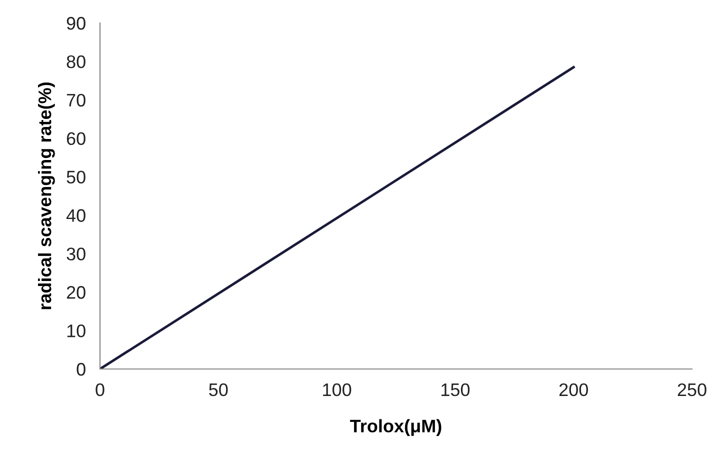  I want to click on y-tick-label: 10, so click(76, 331).